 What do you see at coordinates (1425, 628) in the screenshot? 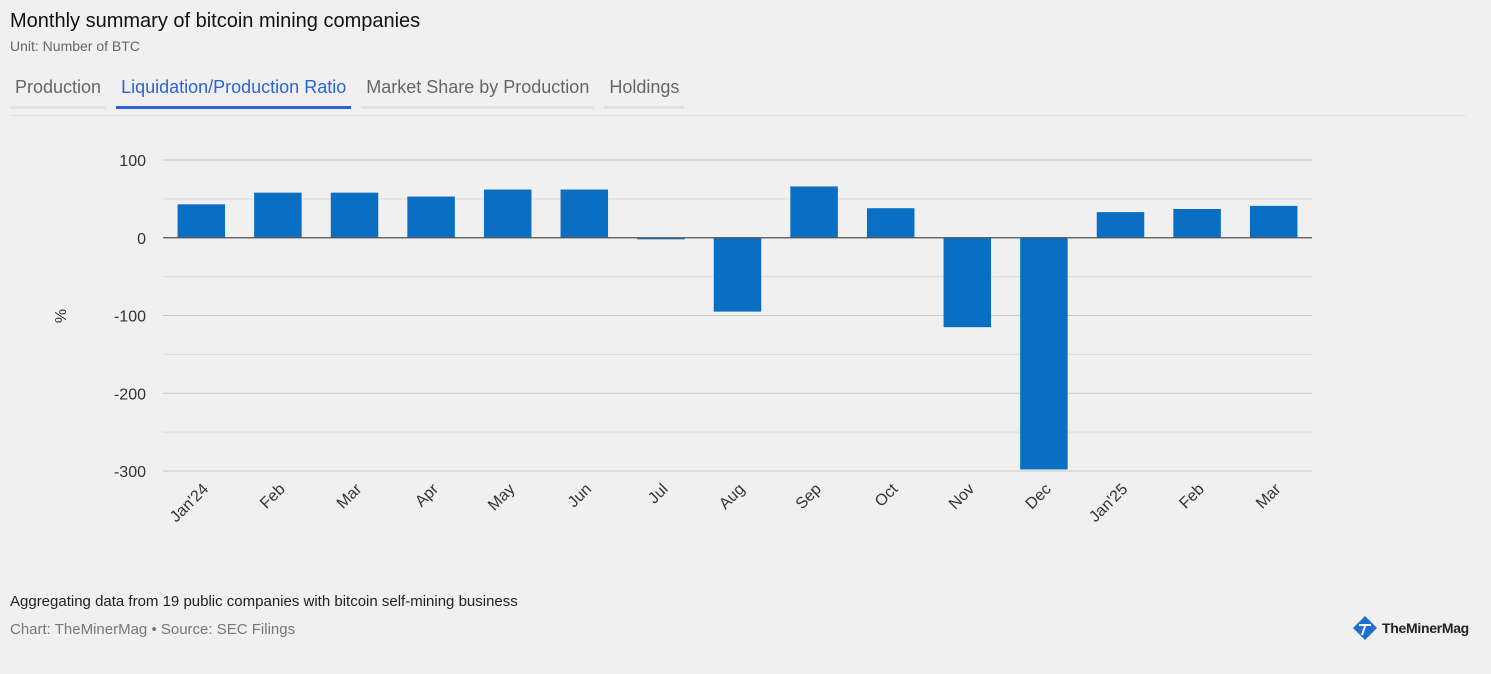
I see `logo-text: TheMinerMag` at bounding box center [1425, 628].